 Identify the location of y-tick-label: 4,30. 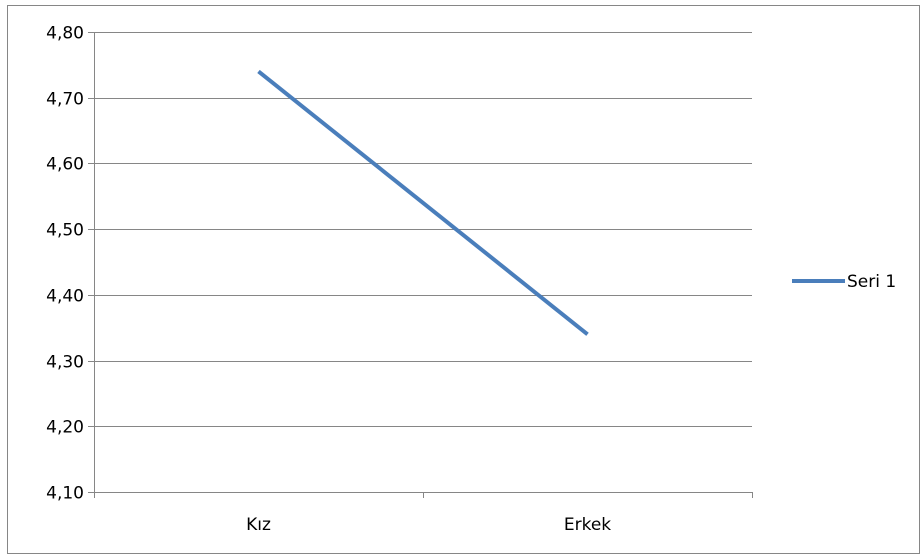
(65, 363).